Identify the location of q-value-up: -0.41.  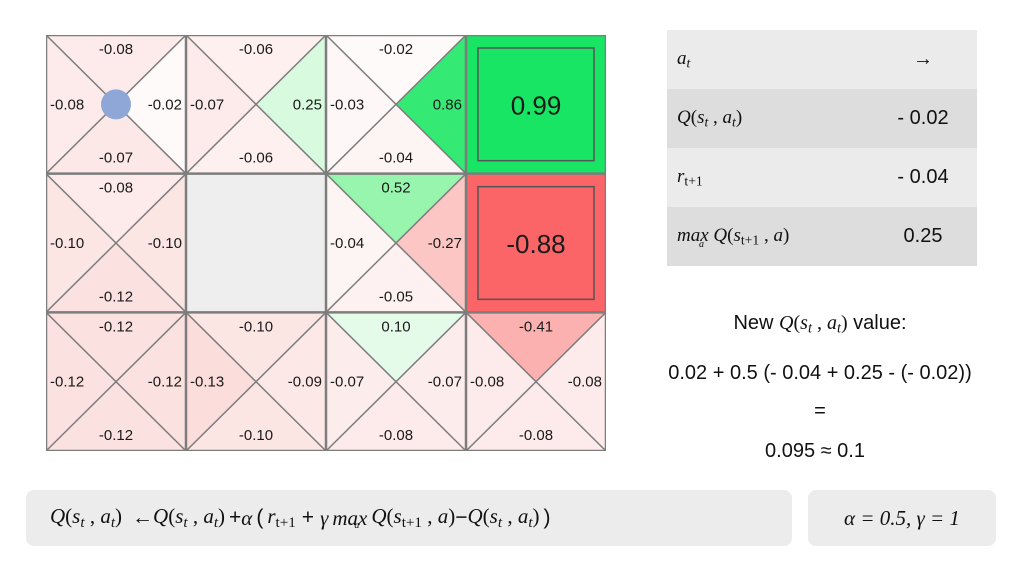
(536, 326).